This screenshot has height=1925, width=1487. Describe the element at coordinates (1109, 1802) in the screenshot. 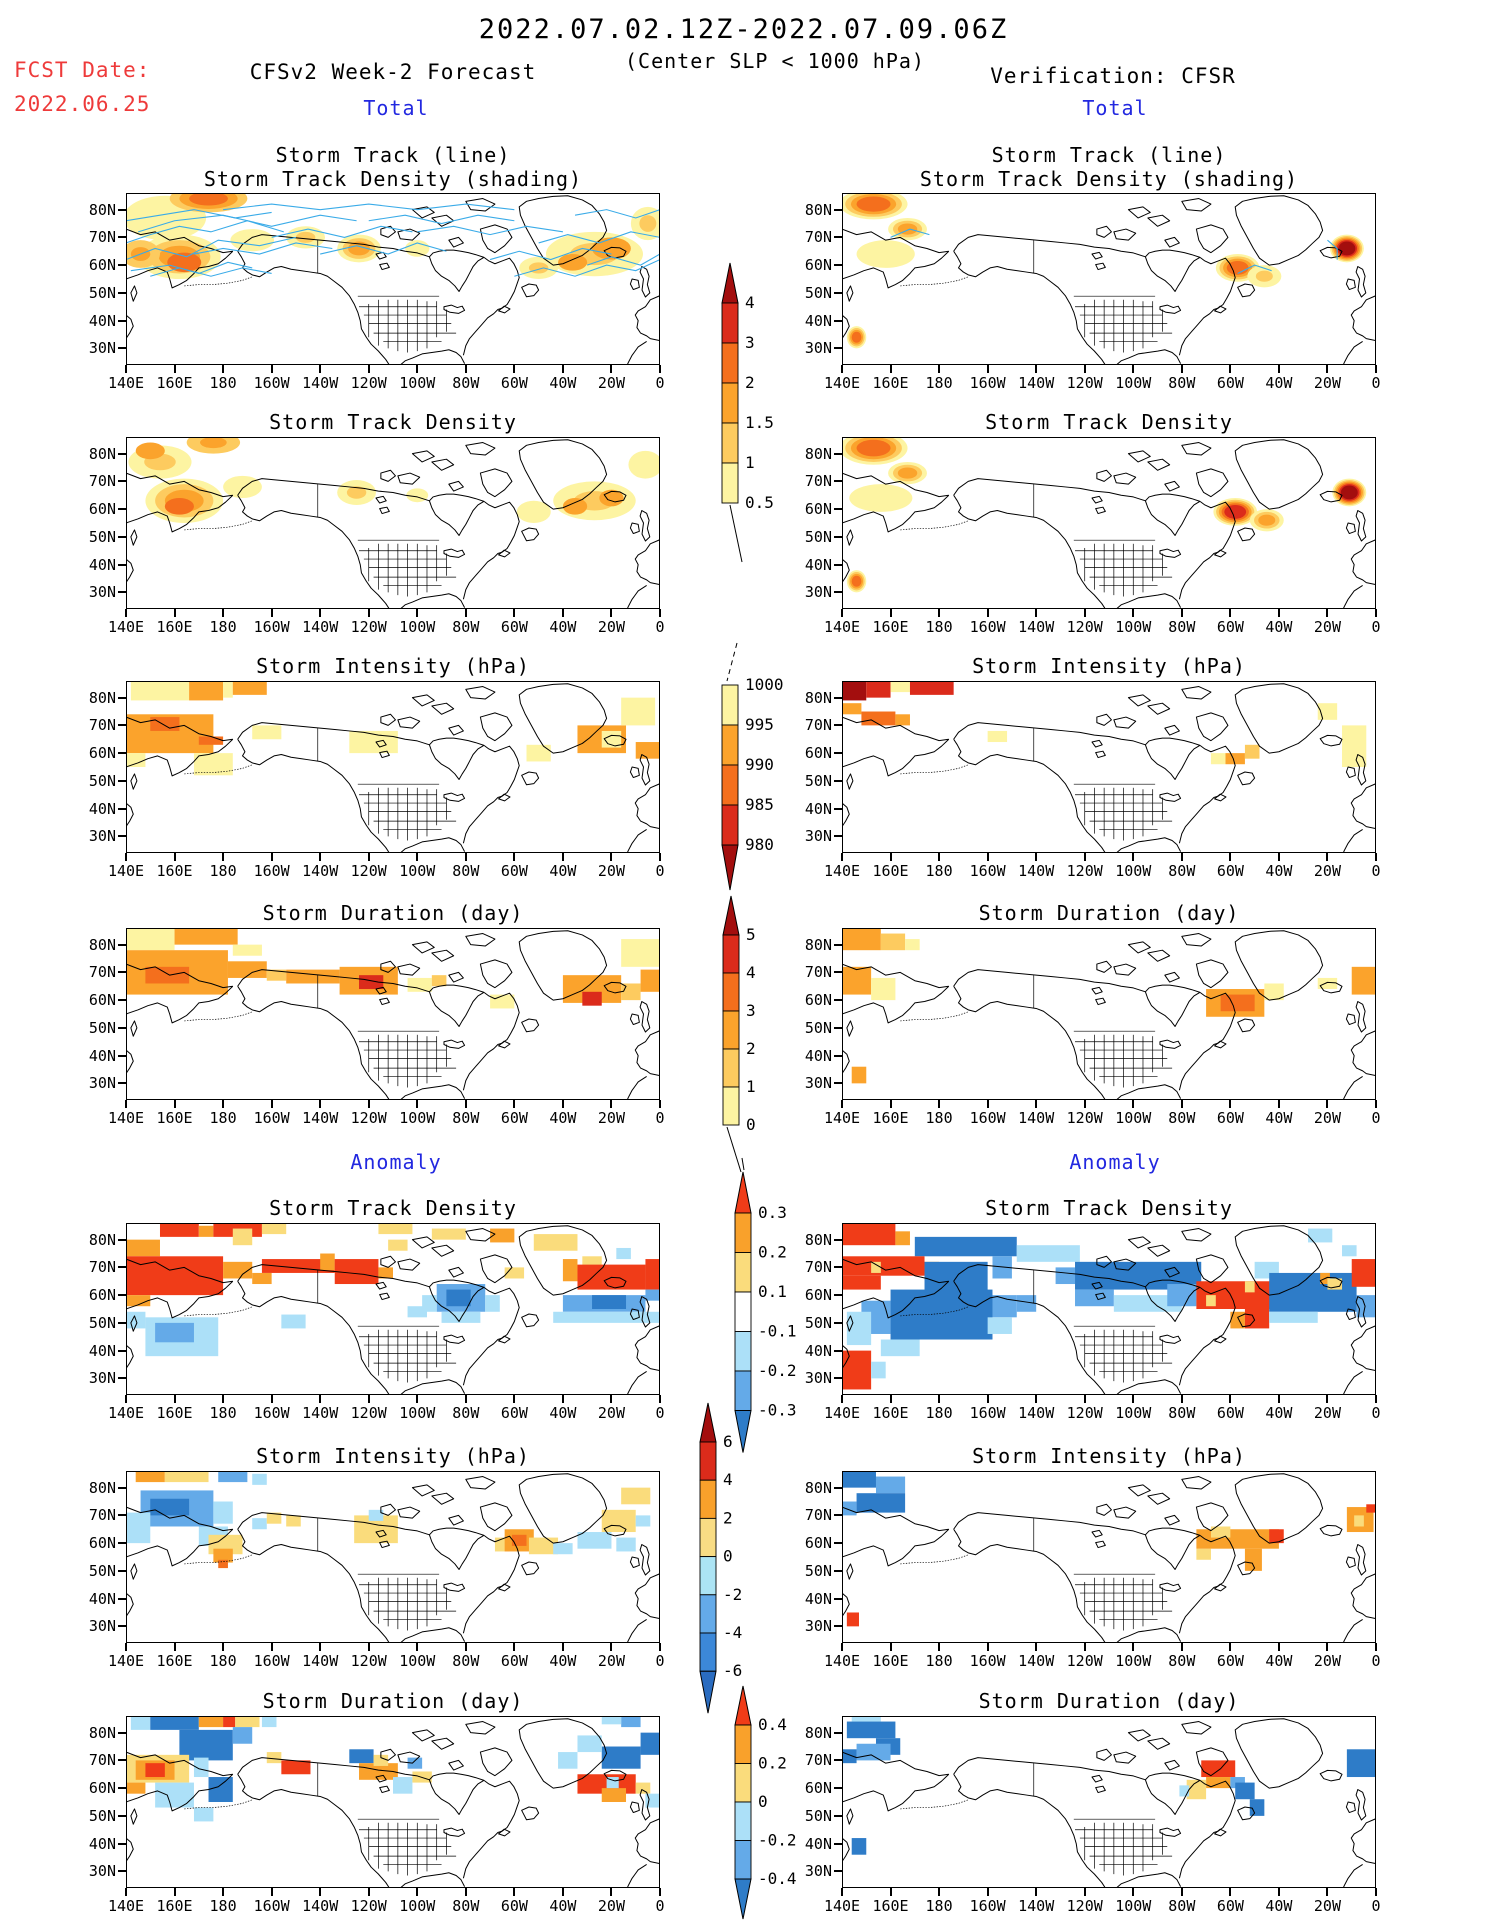

I see `verif-anomaly-duration-map` at that location.